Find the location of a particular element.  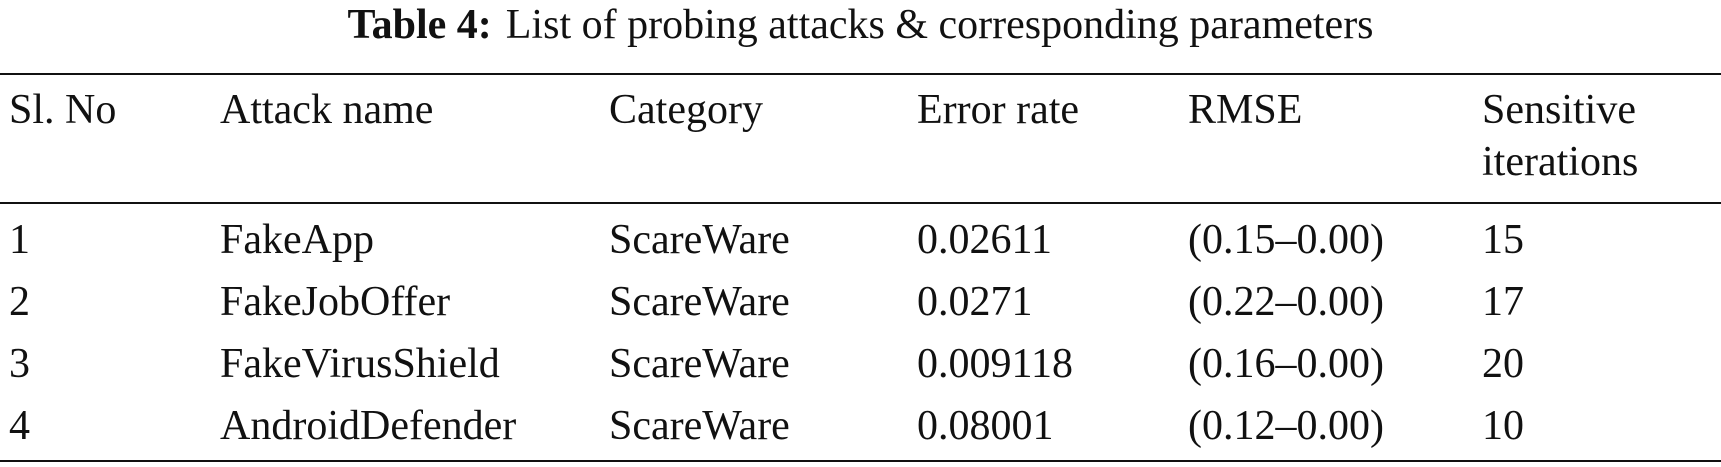

caption-label: Table 4: is located at coordinates (419, 25).